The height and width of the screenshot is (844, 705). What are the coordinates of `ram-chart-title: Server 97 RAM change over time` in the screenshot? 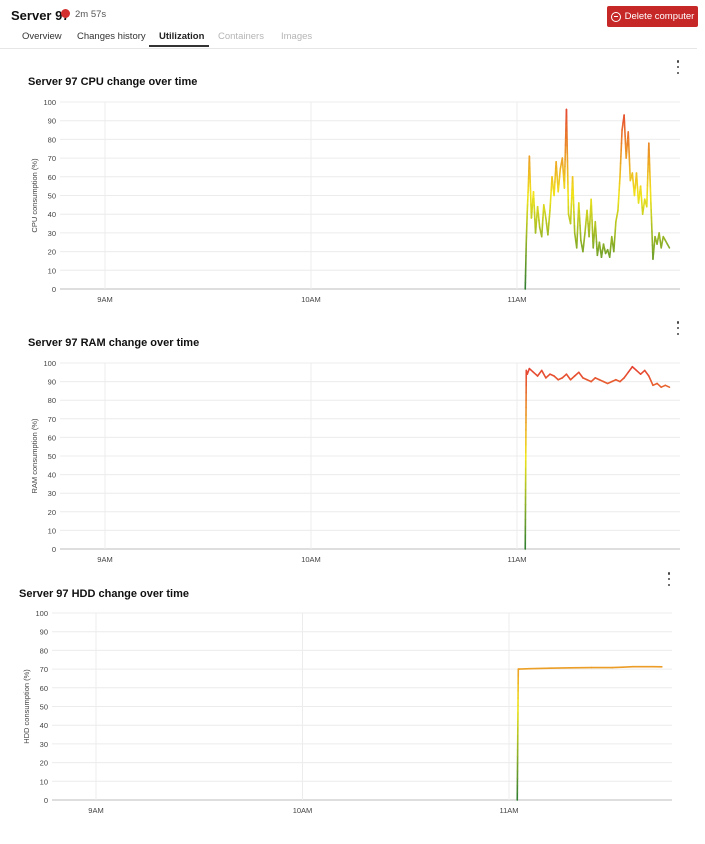 It's located at (114, 343).